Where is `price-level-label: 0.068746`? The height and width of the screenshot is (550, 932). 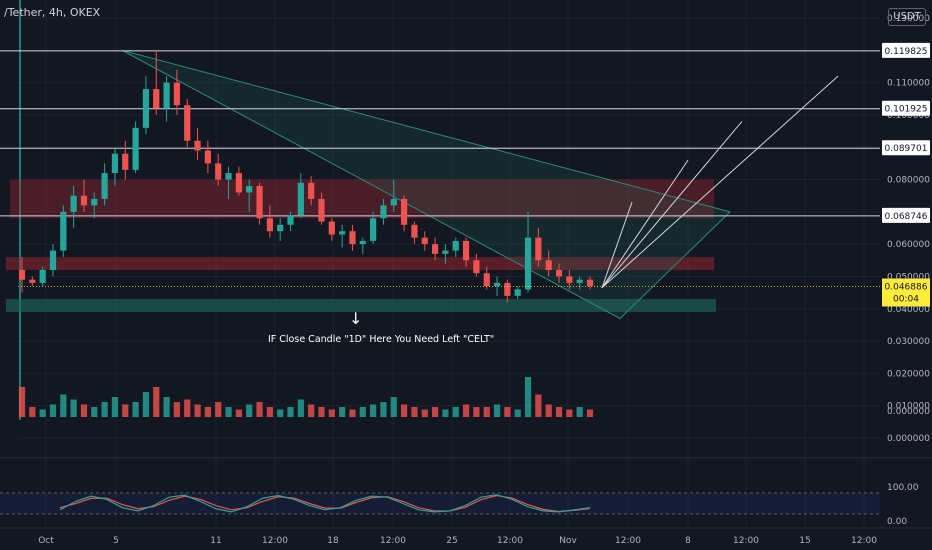 price-level-label: 0.068746 is located at coordinates (906, 217).